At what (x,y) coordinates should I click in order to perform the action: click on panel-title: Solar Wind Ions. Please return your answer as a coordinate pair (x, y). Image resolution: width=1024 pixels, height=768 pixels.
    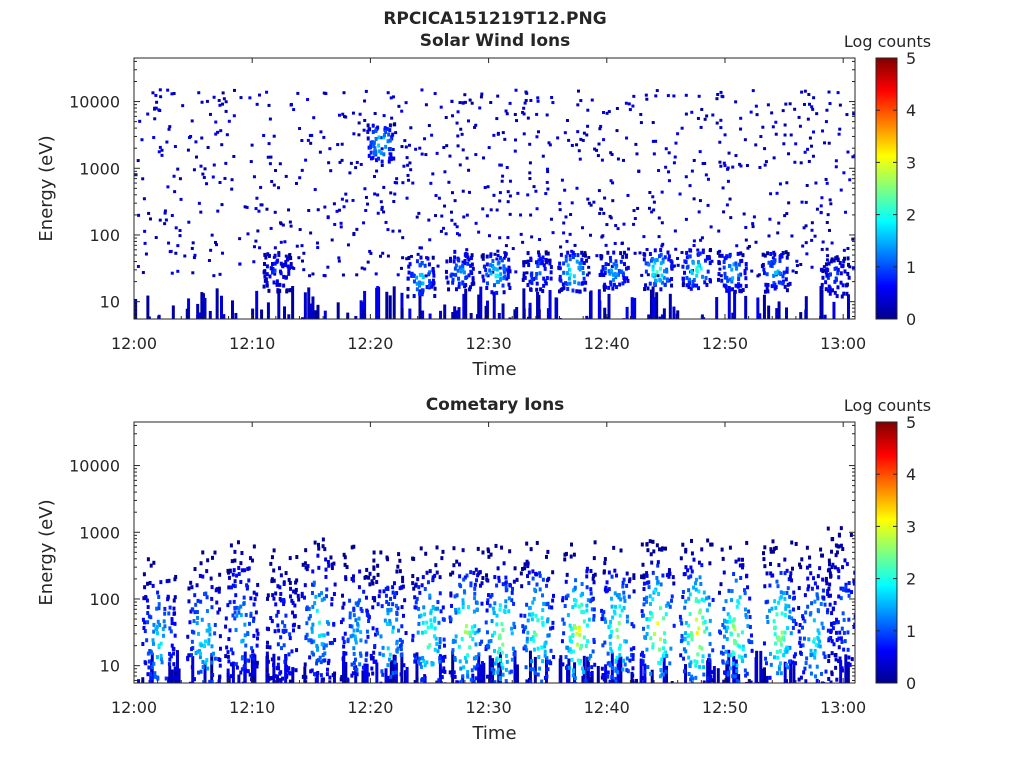
    Looking at the image, I should click on (495, 41).